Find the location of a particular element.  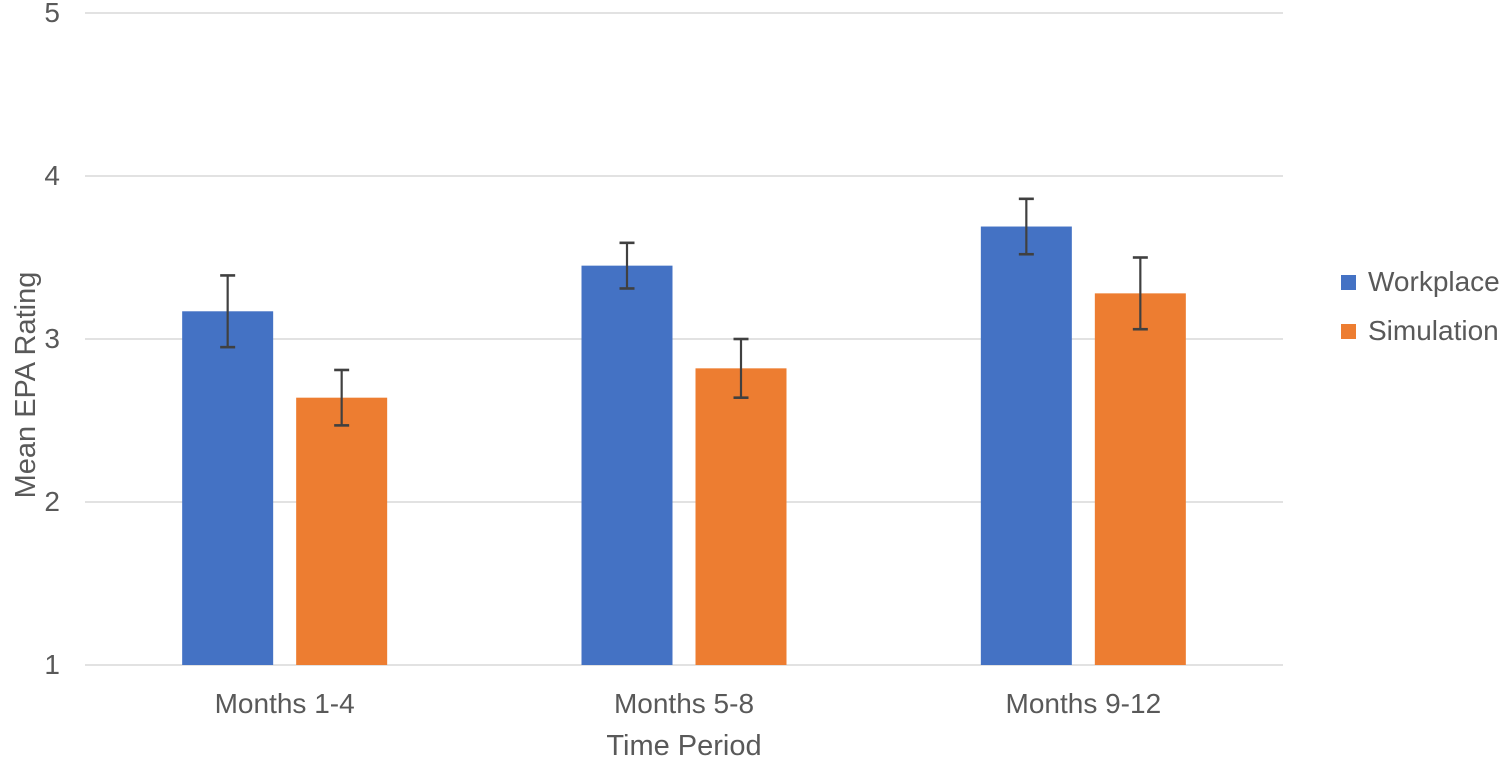

legend-label-workplace: Workplace is located at coordinates (1434, 281).